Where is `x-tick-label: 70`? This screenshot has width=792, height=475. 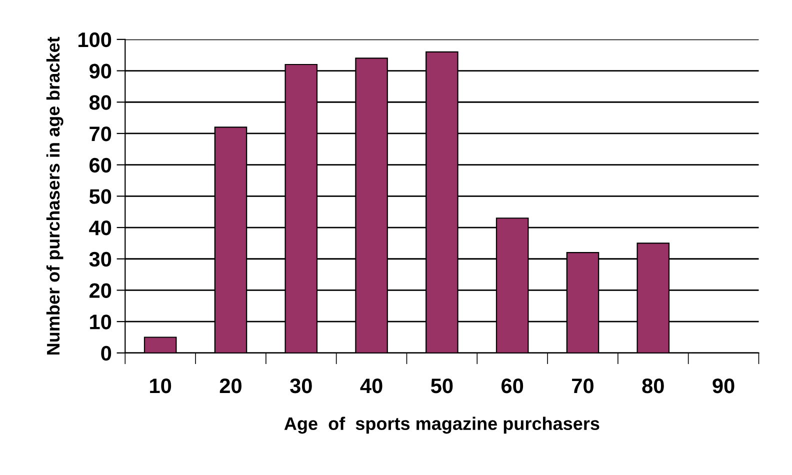
x-tick-label: 70 is located at coordinates (583, 386).